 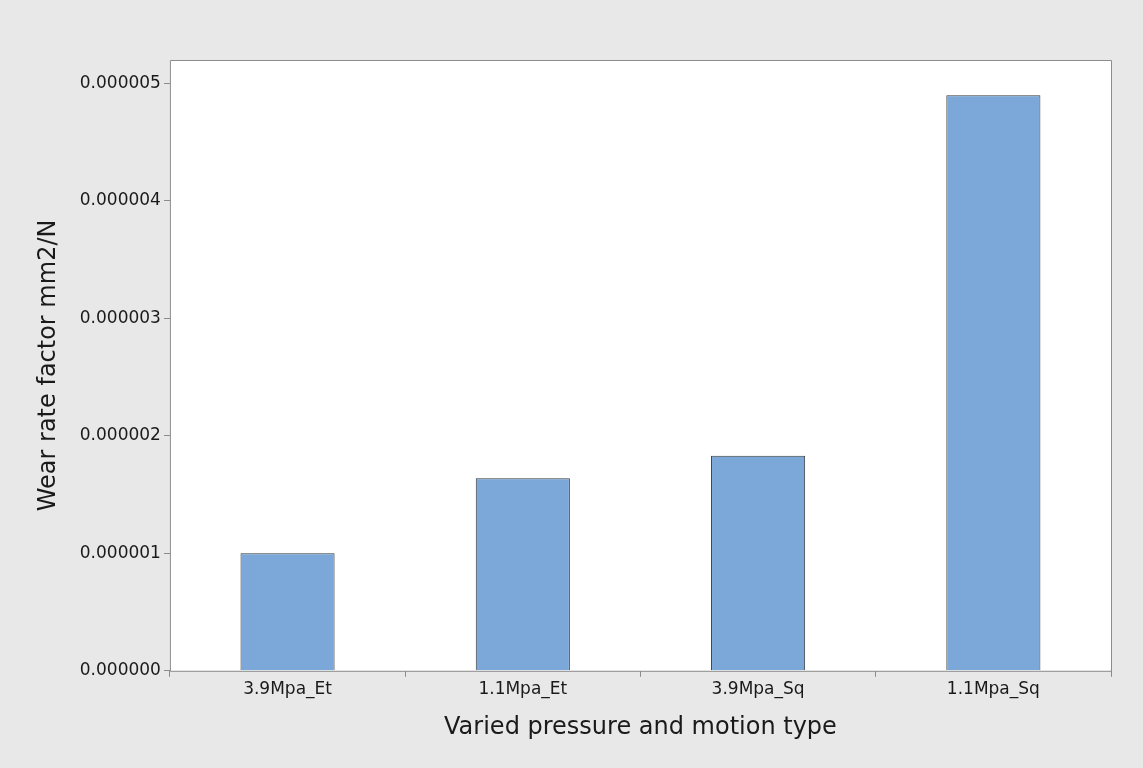 I want to click on x-tick-label: 3.9Mpa_Sq, so click(x=758, y=689).